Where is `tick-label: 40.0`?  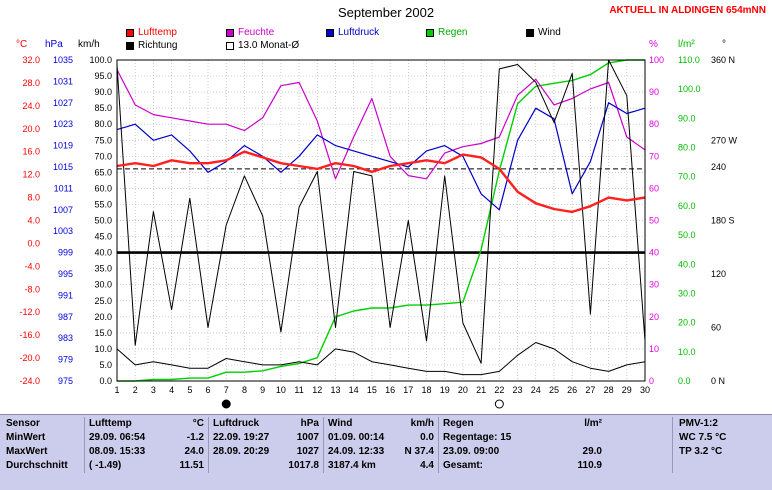
tick-label: 40.0 is located at coordinates (687, 264).